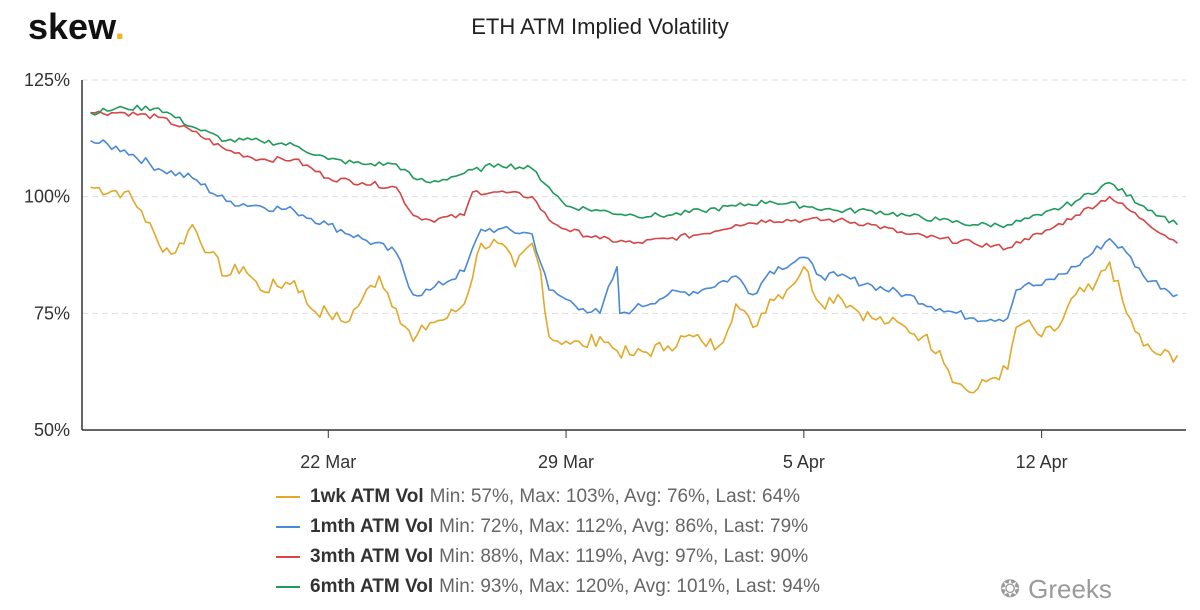 Image resolution: width=1200 pixels, height=610 pixels. What do you see at coordinates (372, 556) in the screenshot?
I see `legend-series-name: 3mth ATM Vol` at bounding box center [372, 556].